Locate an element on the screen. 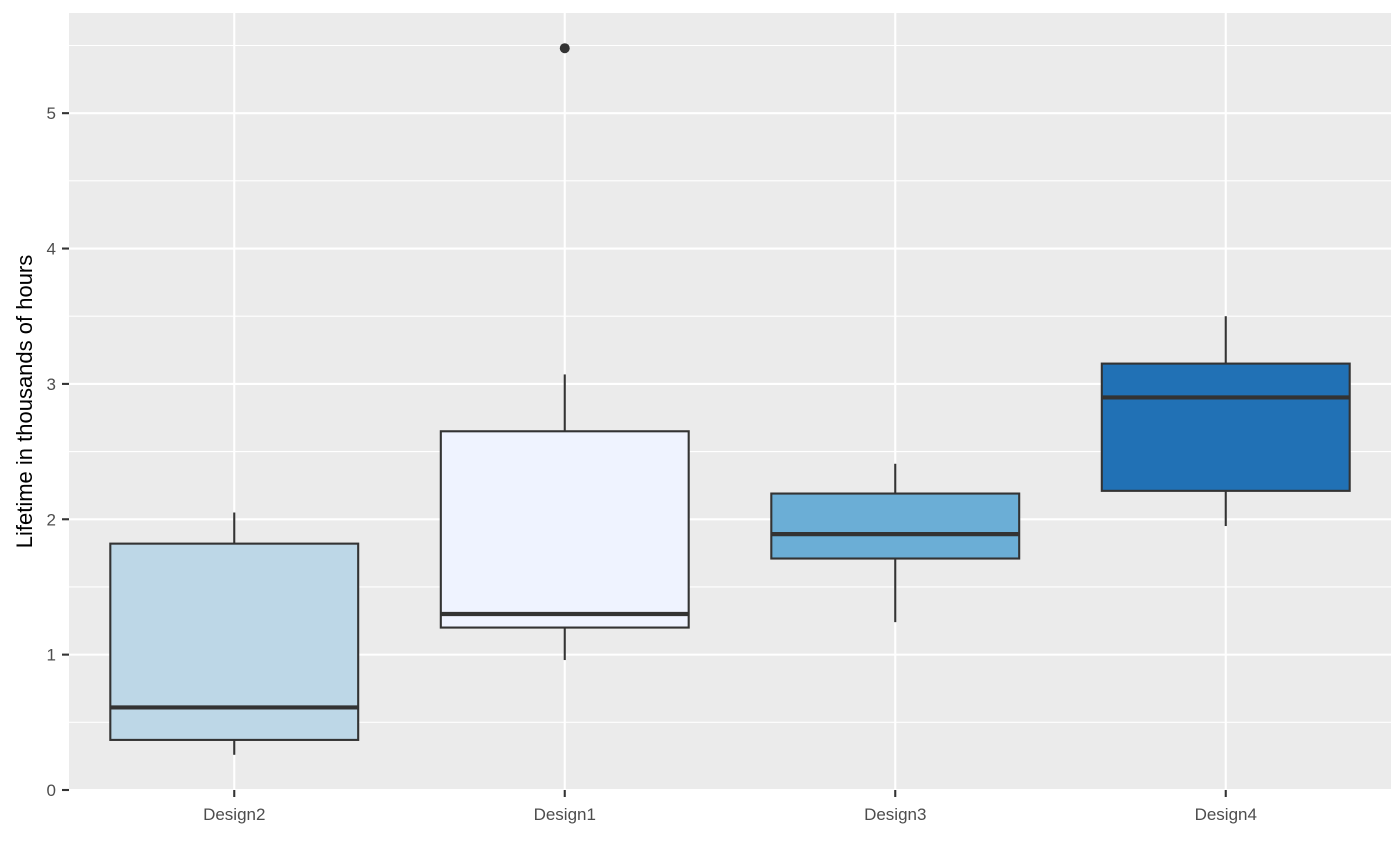 The image size is (1400, 865). y-tick-label: 1 is located at coordinates (51, 655).